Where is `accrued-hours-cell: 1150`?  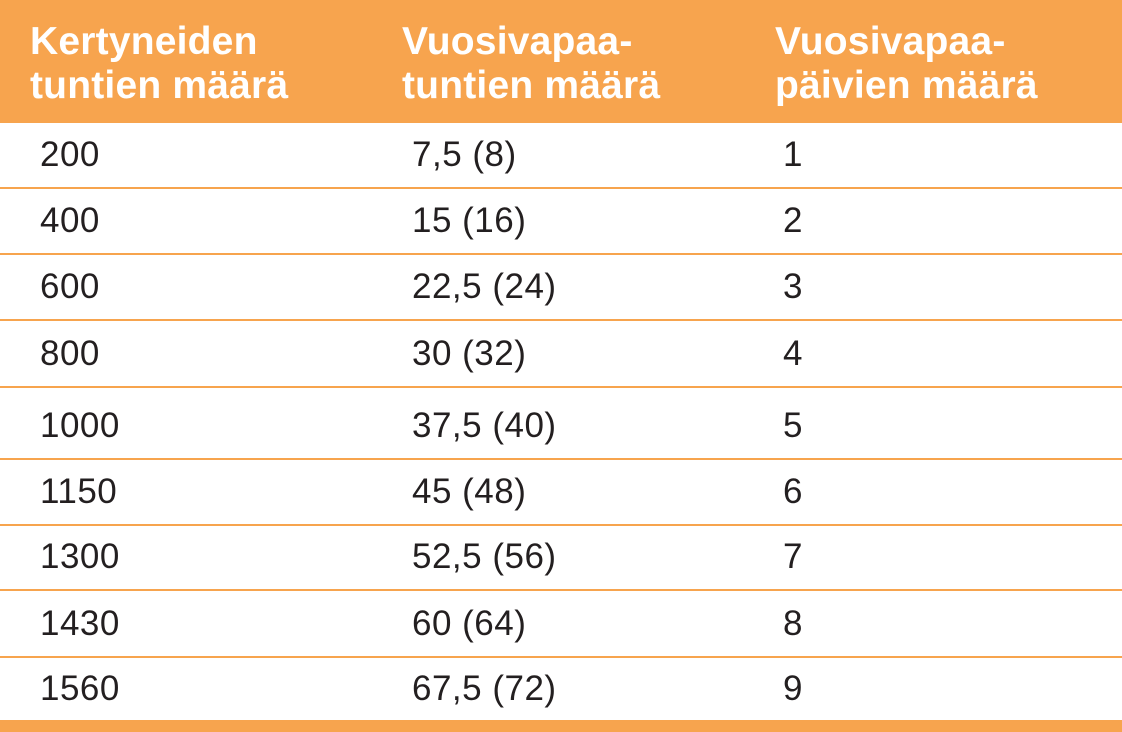 accrued-hours-cell: 1150 is located at coordinates (79, 491).